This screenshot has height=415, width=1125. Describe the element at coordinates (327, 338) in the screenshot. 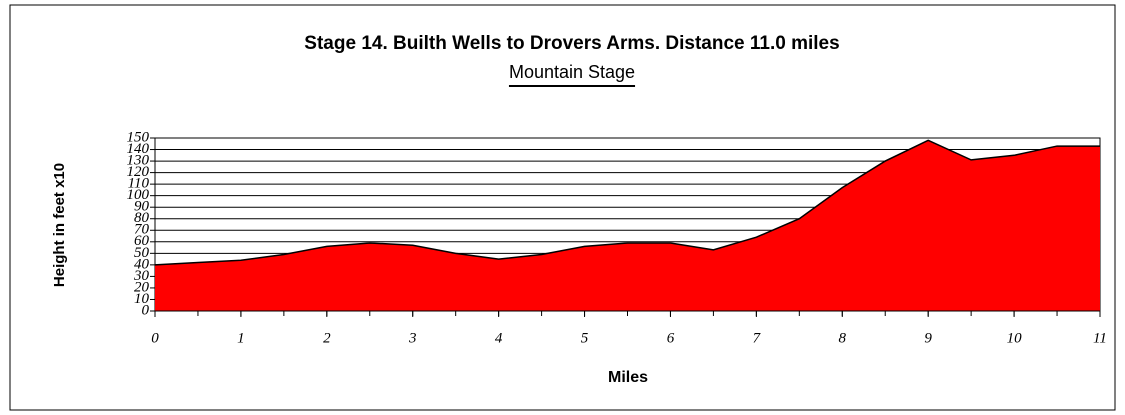

I see `x-tick-label: 2` at that location.